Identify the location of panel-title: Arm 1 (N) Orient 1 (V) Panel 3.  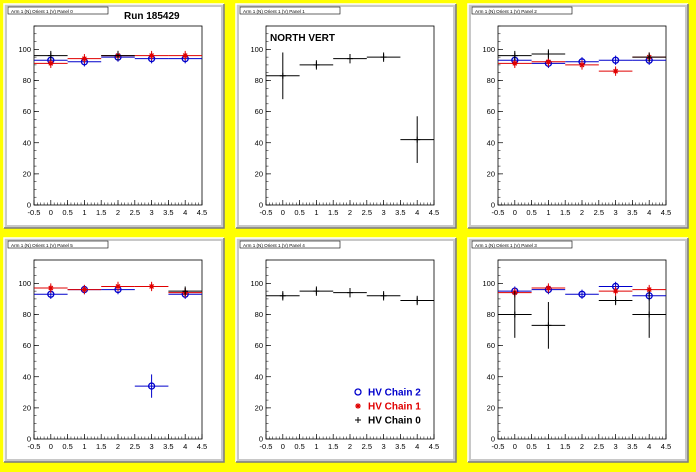
(506, 245).